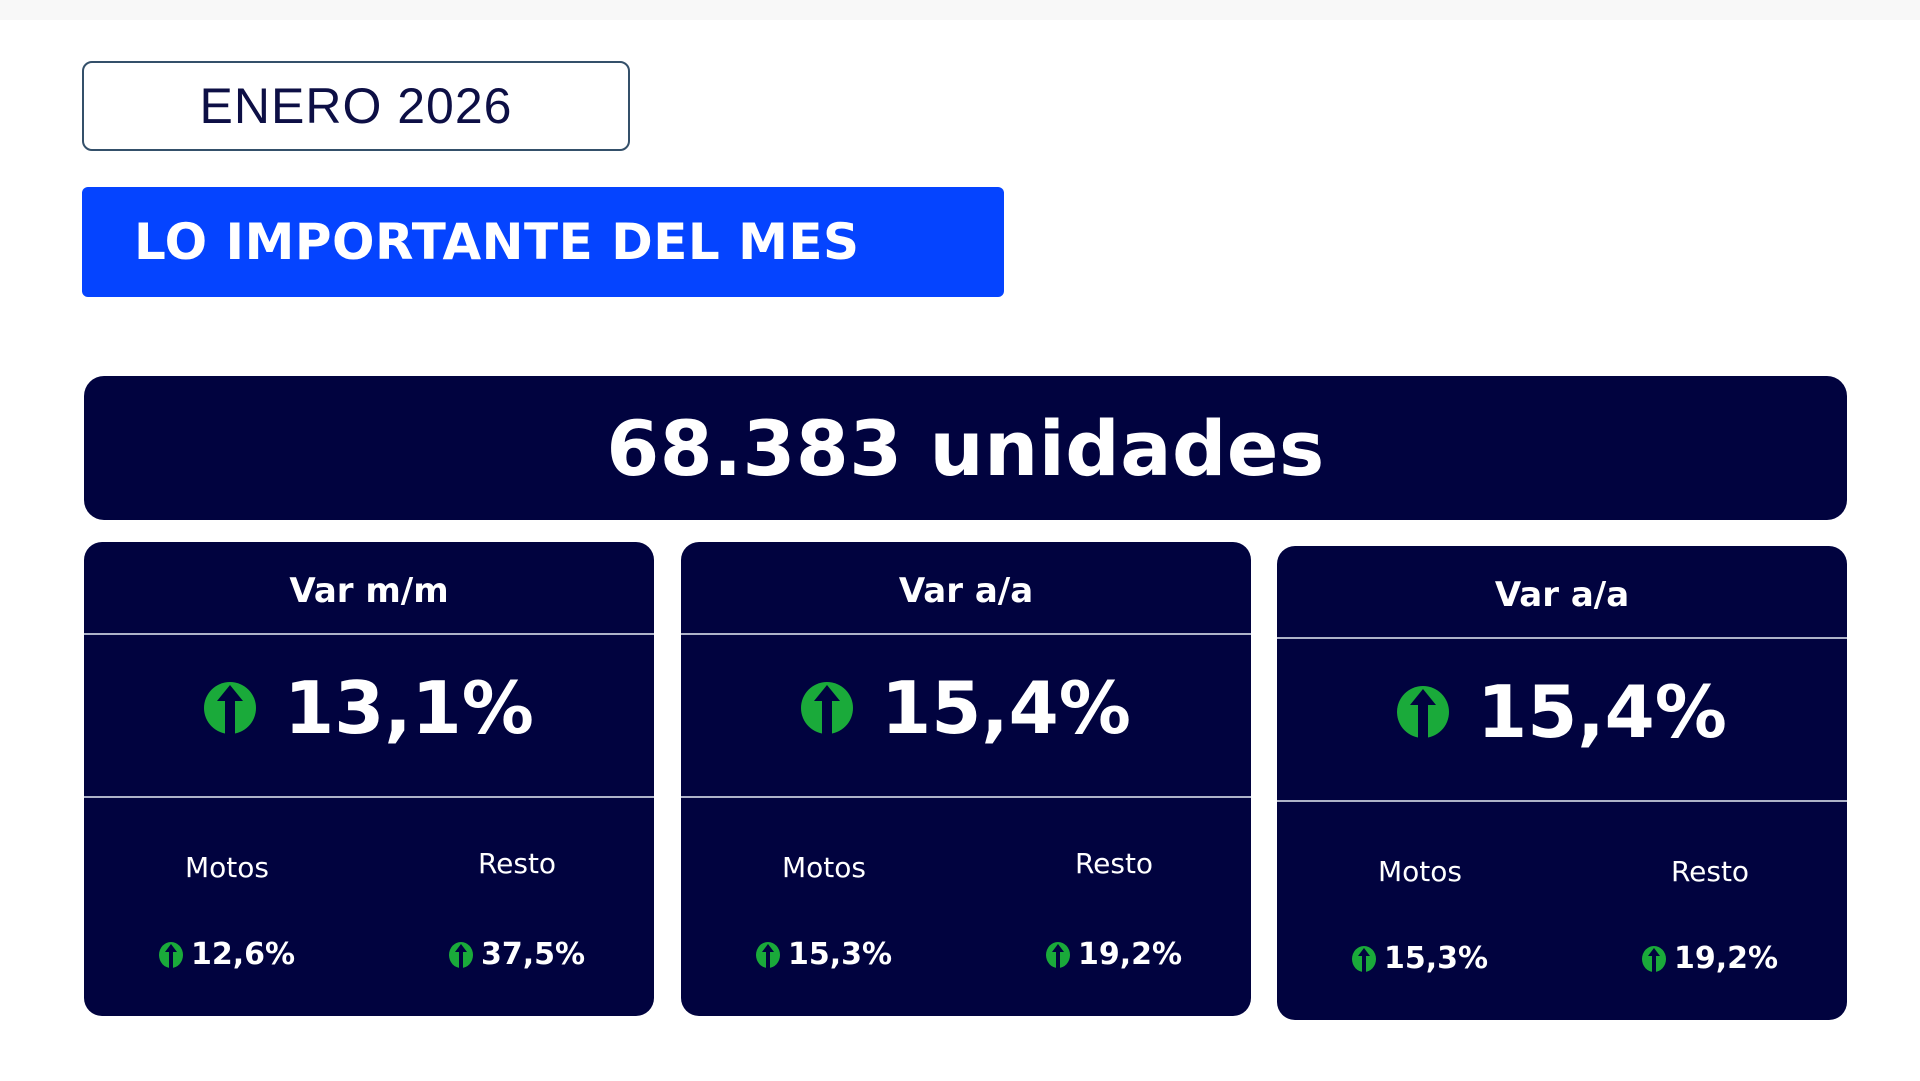 The width and height of the screenshot is (1920, 1081). Describe the element at coordinates (966, 779) in the screenshot. I see `kpi-card-var-aa: Var a/a 15,4% Motos 15,3% Resto 19,2%` at that location.